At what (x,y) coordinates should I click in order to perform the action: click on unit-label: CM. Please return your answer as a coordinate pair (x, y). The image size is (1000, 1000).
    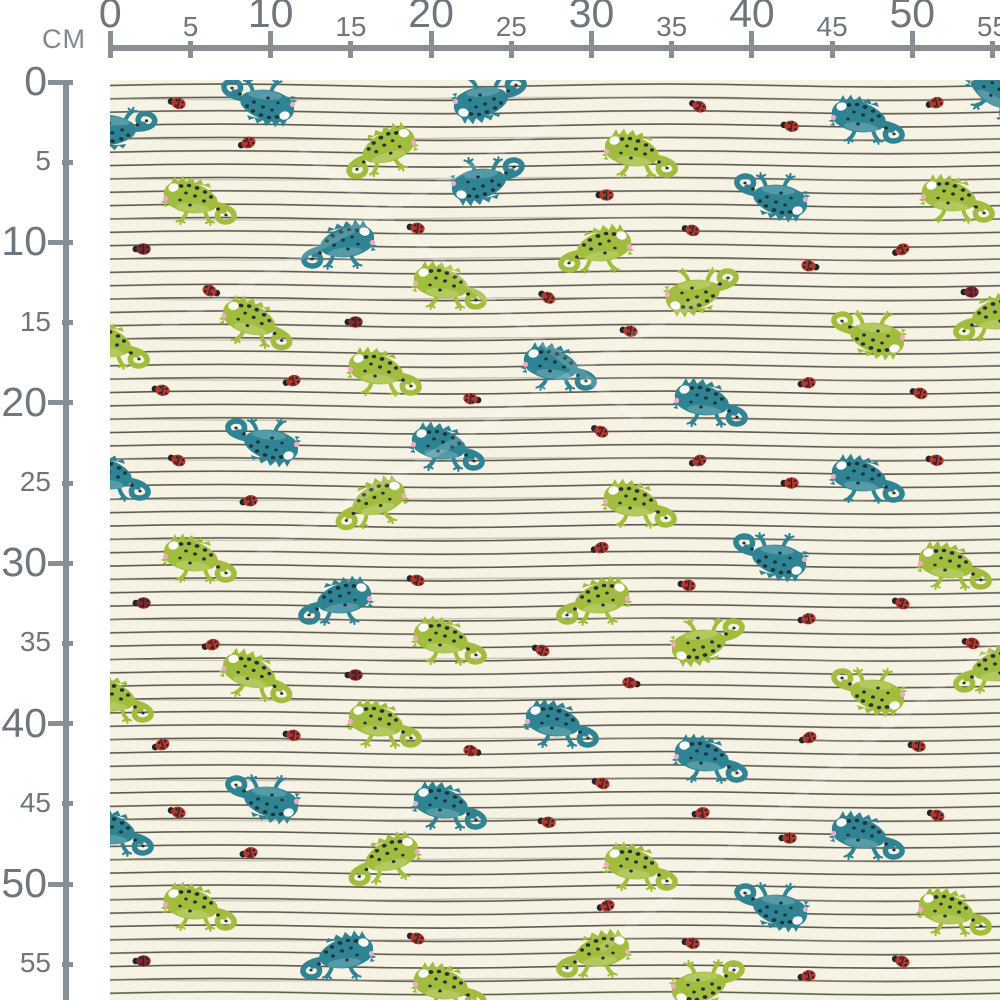
    Looking at the image, I should click on (64, 39).